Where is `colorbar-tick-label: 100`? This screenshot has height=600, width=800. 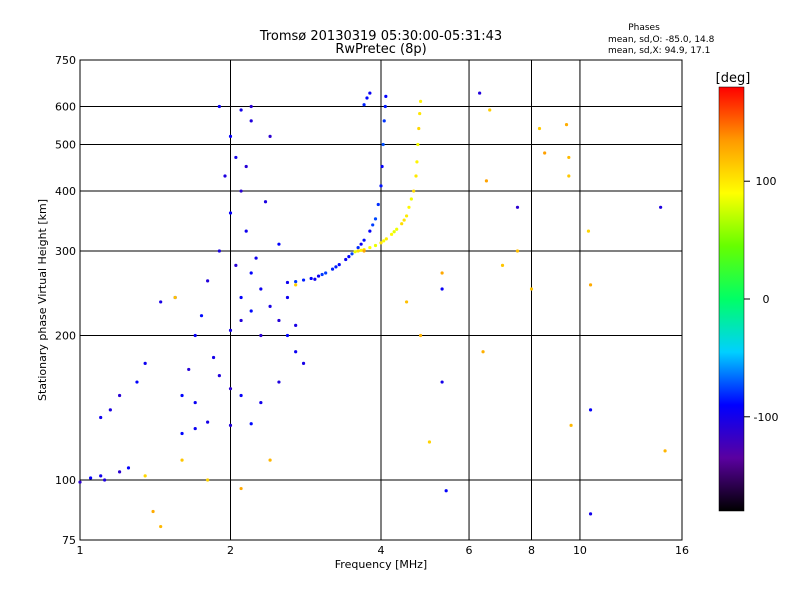 colorbar-tick-label: 100 is located at coordinates (766, 181).